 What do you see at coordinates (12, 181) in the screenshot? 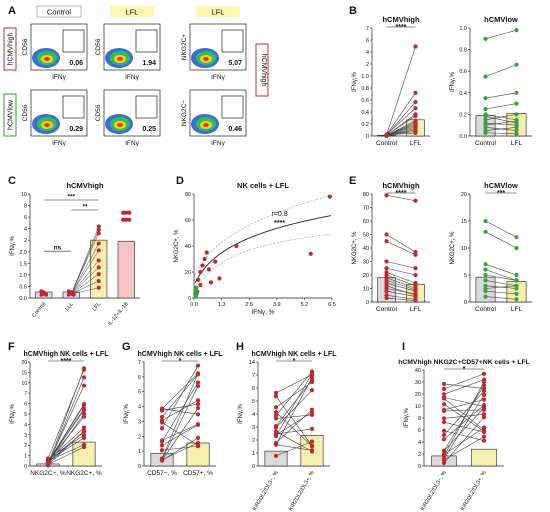
I see `panel-letter-c: C` at bounding box center [12, 181].